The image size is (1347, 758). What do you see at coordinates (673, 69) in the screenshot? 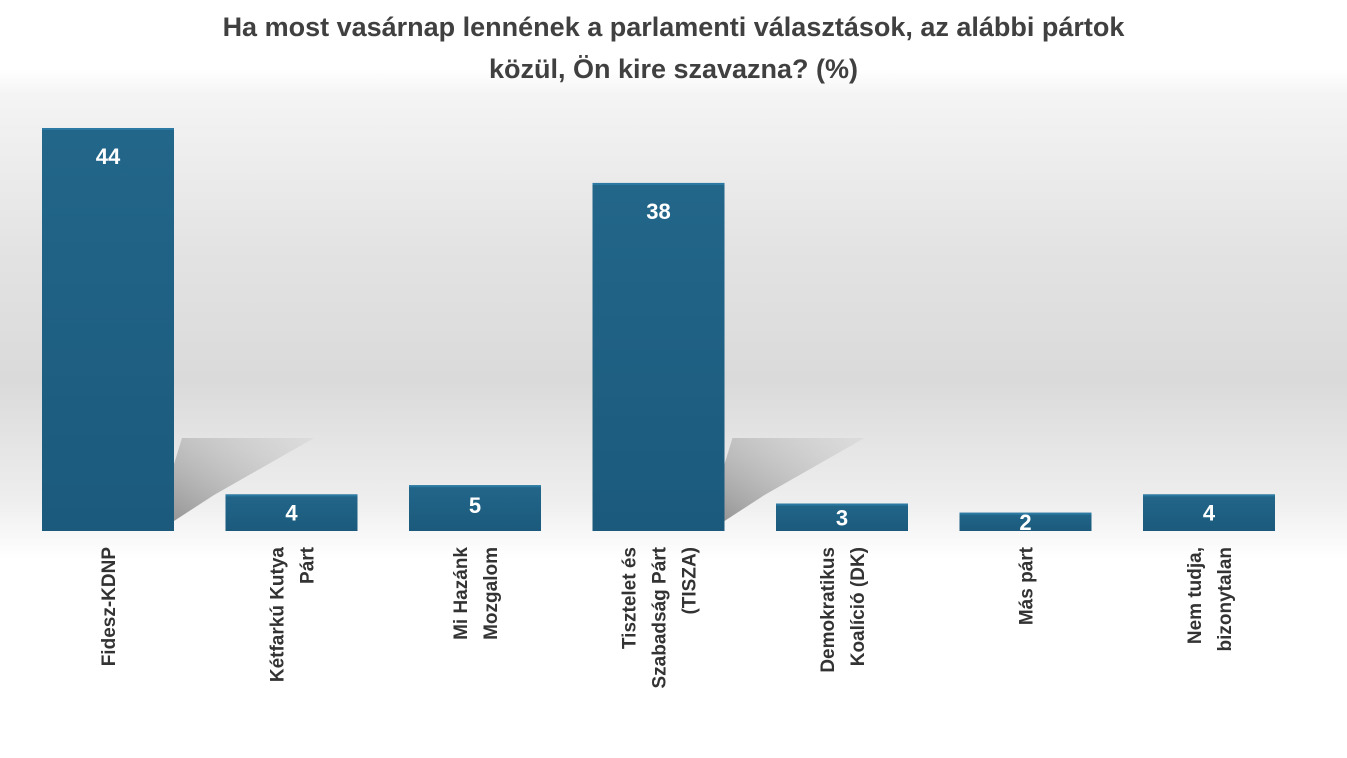
I see `chart-title-line-2: közül, Ön kire szavazna? (%)` at bounding box center [673, 69].